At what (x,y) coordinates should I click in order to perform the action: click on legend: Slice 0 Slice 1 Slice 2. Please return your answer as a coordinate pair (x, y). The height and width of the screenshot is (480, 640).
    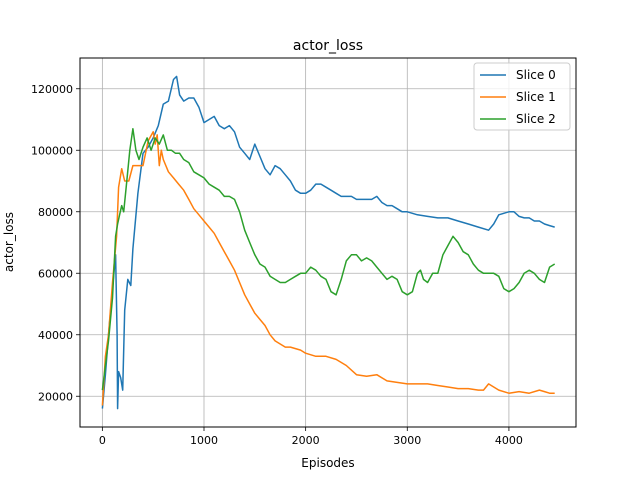
    Looking at the image, I should click on (522, 96).